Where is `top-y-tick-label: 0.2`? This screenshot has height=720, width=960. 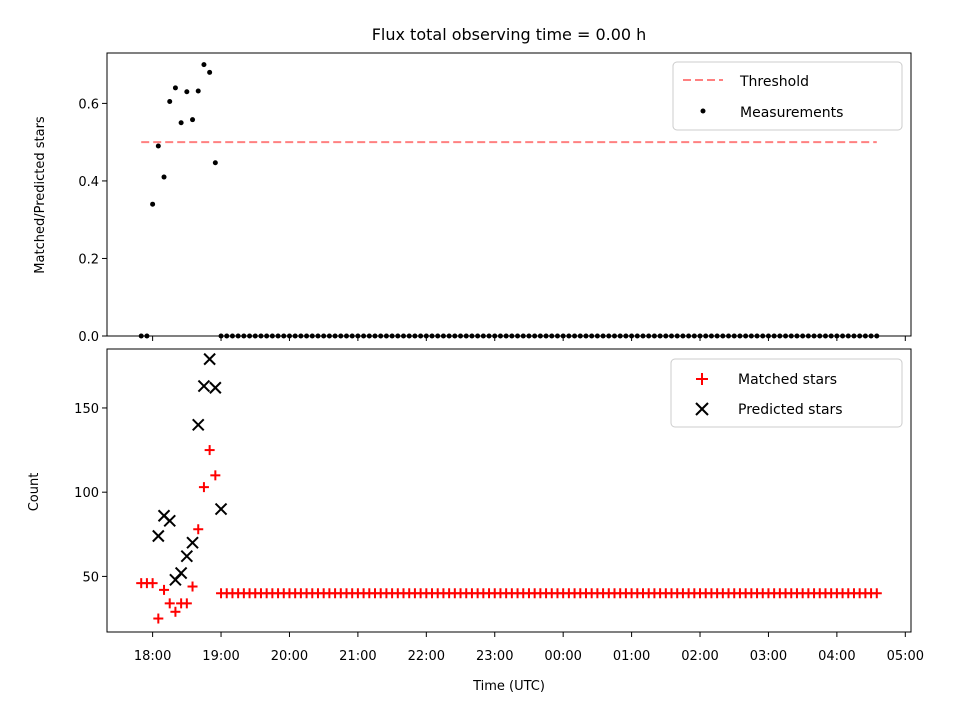 top-y-tick-label: 0.2 is located at coordinates (88, 259).